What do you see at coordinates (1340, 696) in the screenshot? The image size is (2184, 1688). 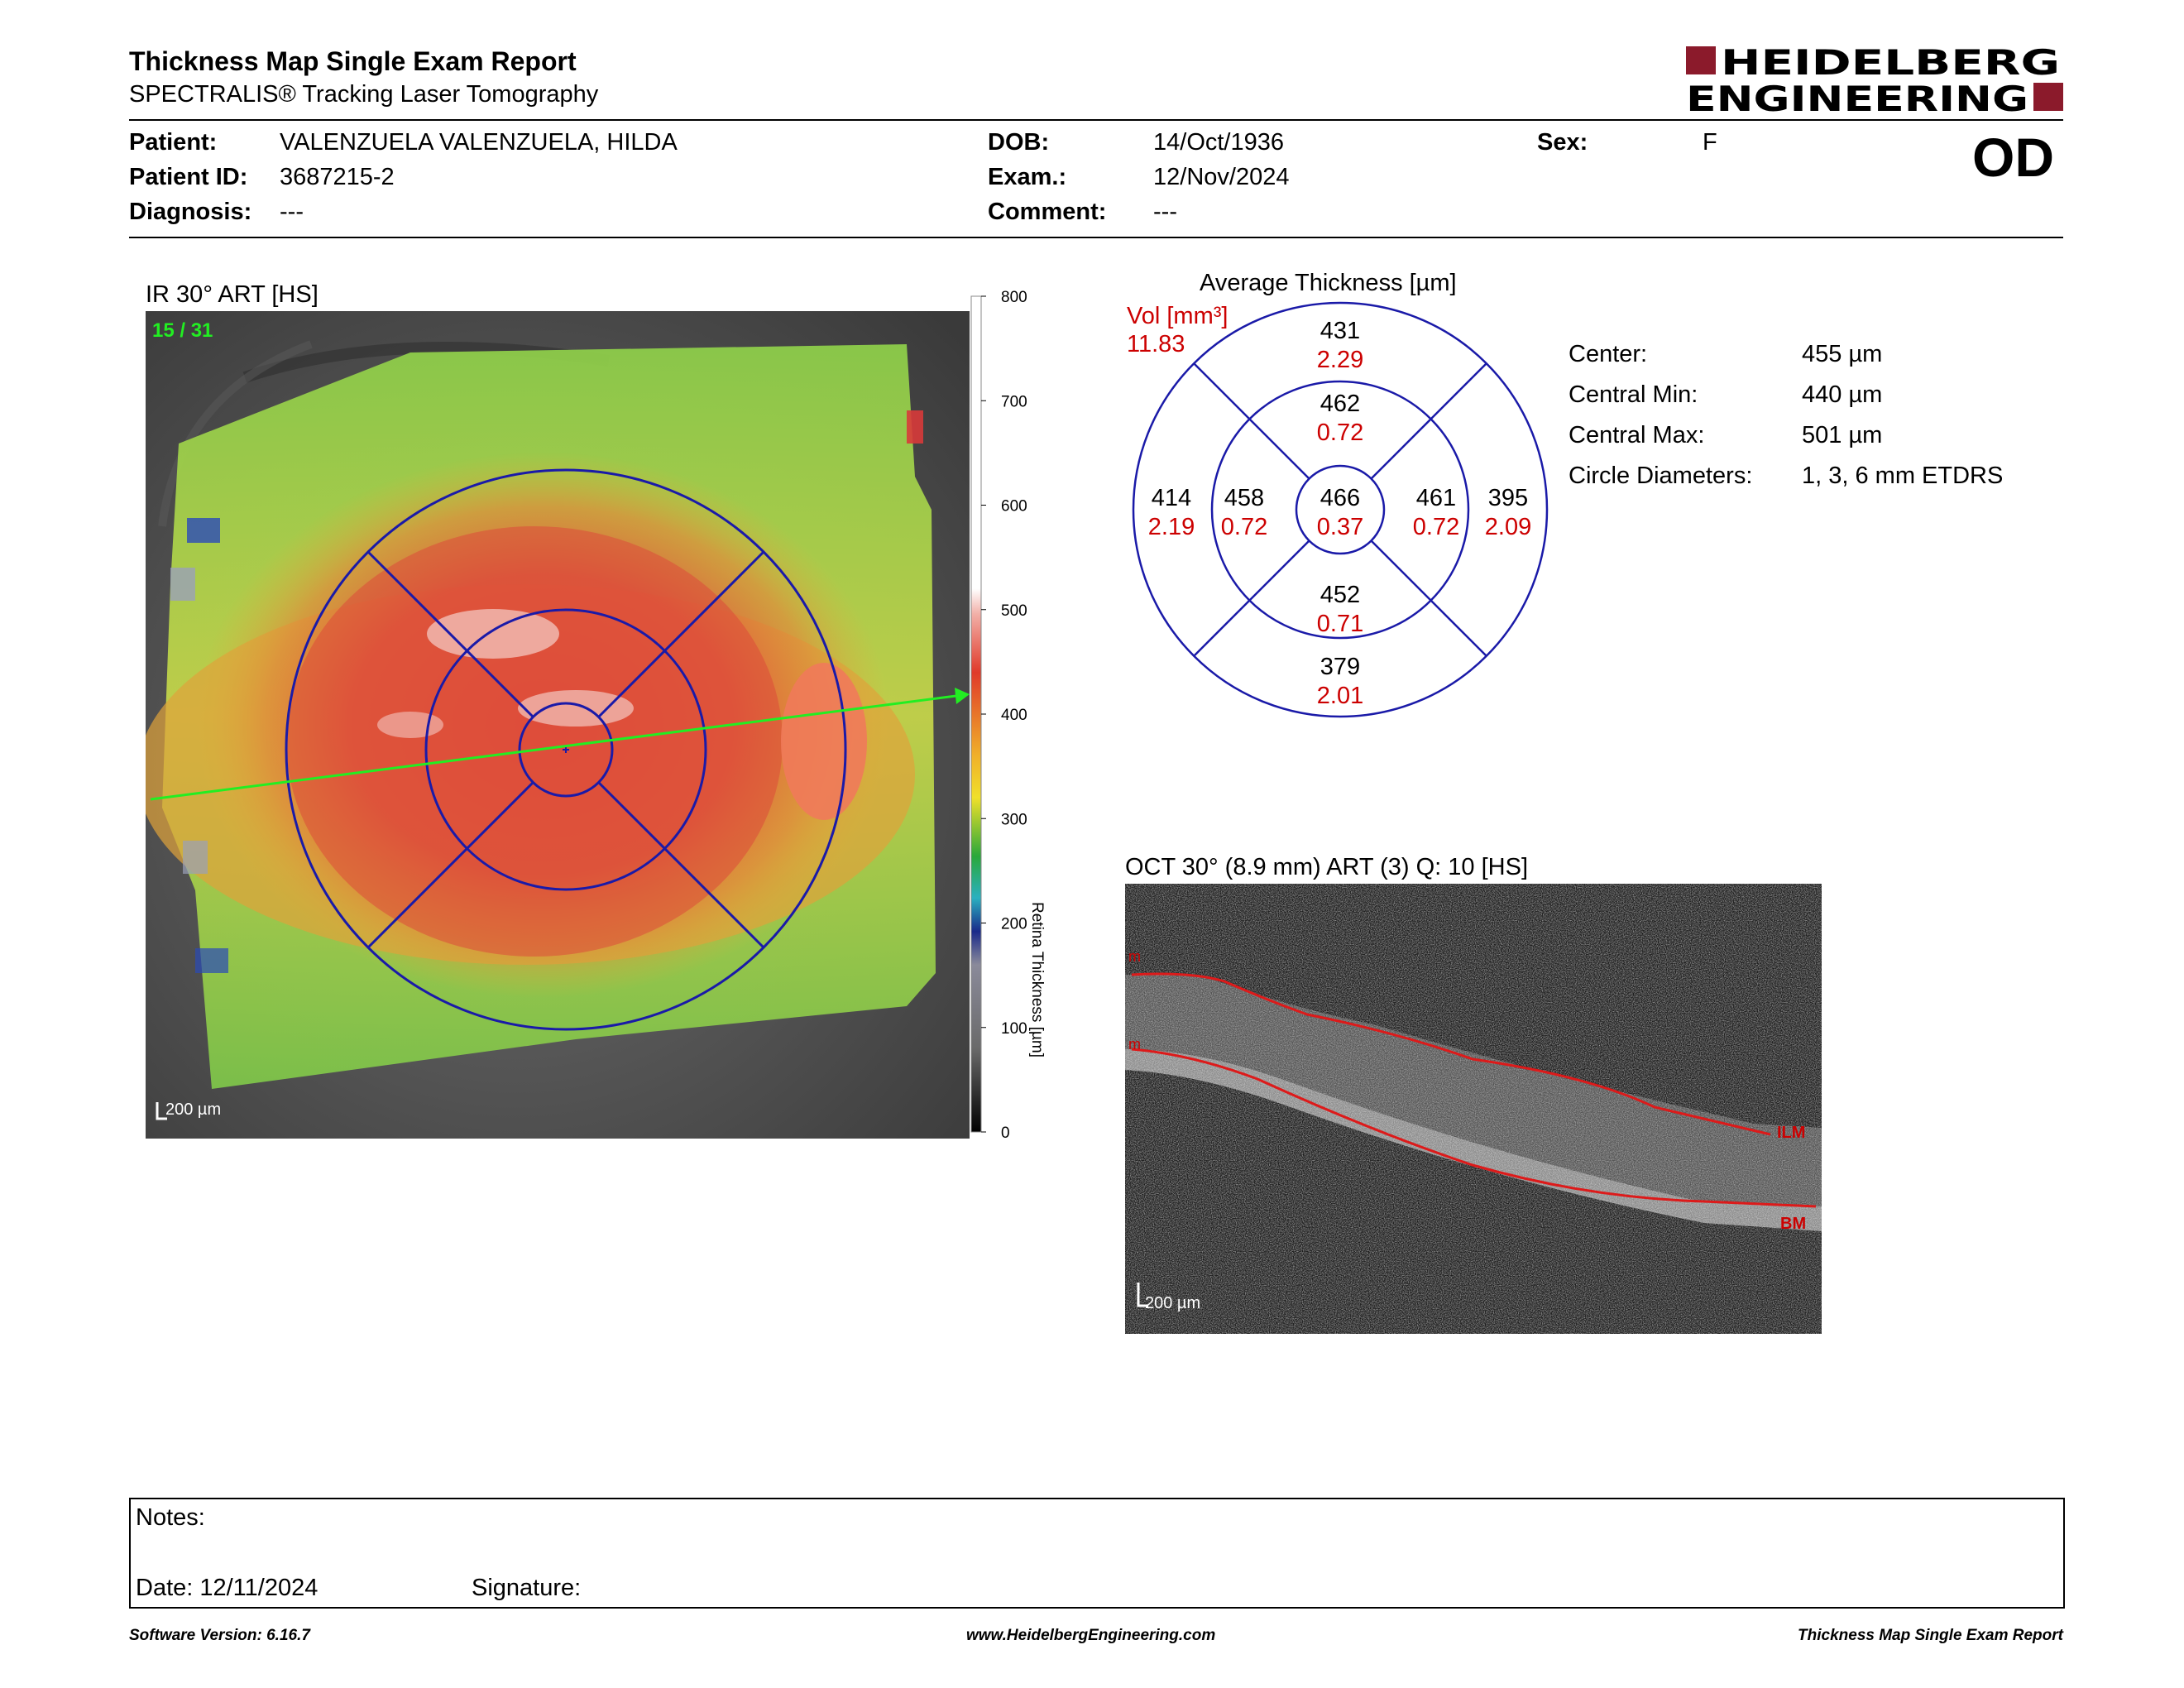 I see `outer-inferior-volume: 2.01` at bounding box center [1340, 696].